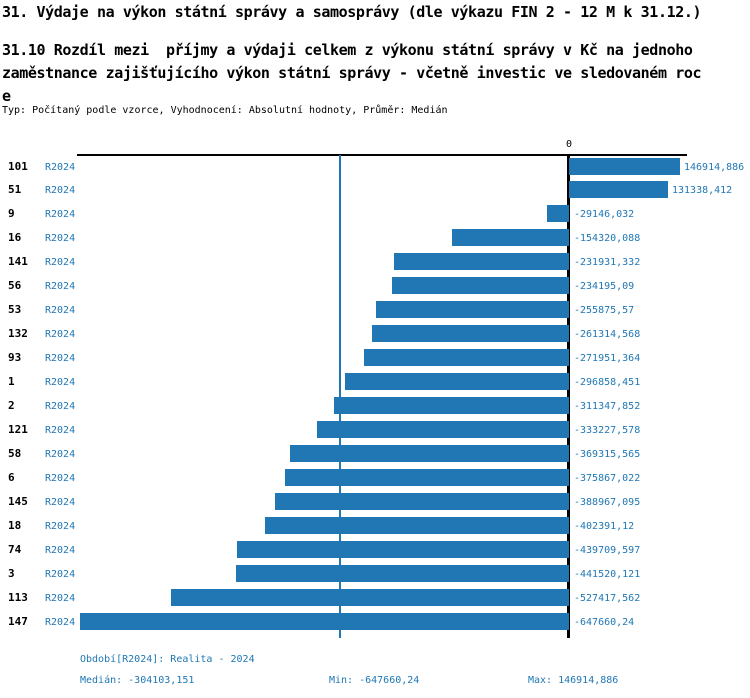 This screenshot has width=750, height=698. What do you see at coordinates (714, 167) in the screenshot?
I see `bar-value-label: 146914,886` at bounding box center [714, 167].